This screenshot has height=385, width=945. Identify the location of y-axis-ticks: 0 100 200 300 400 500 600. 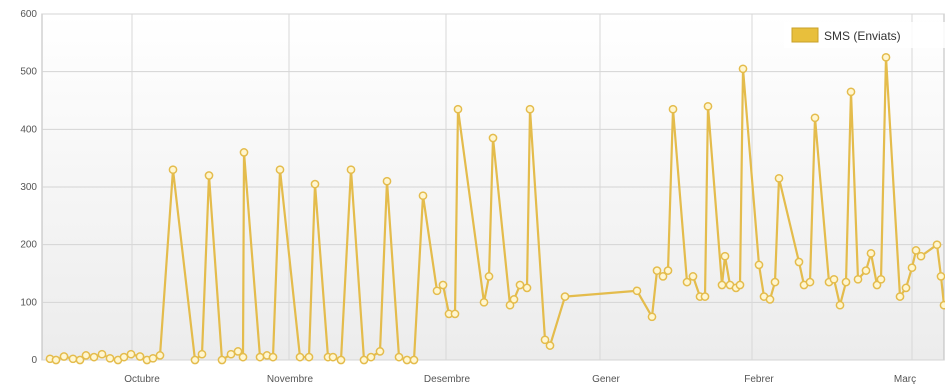
(28, 187).